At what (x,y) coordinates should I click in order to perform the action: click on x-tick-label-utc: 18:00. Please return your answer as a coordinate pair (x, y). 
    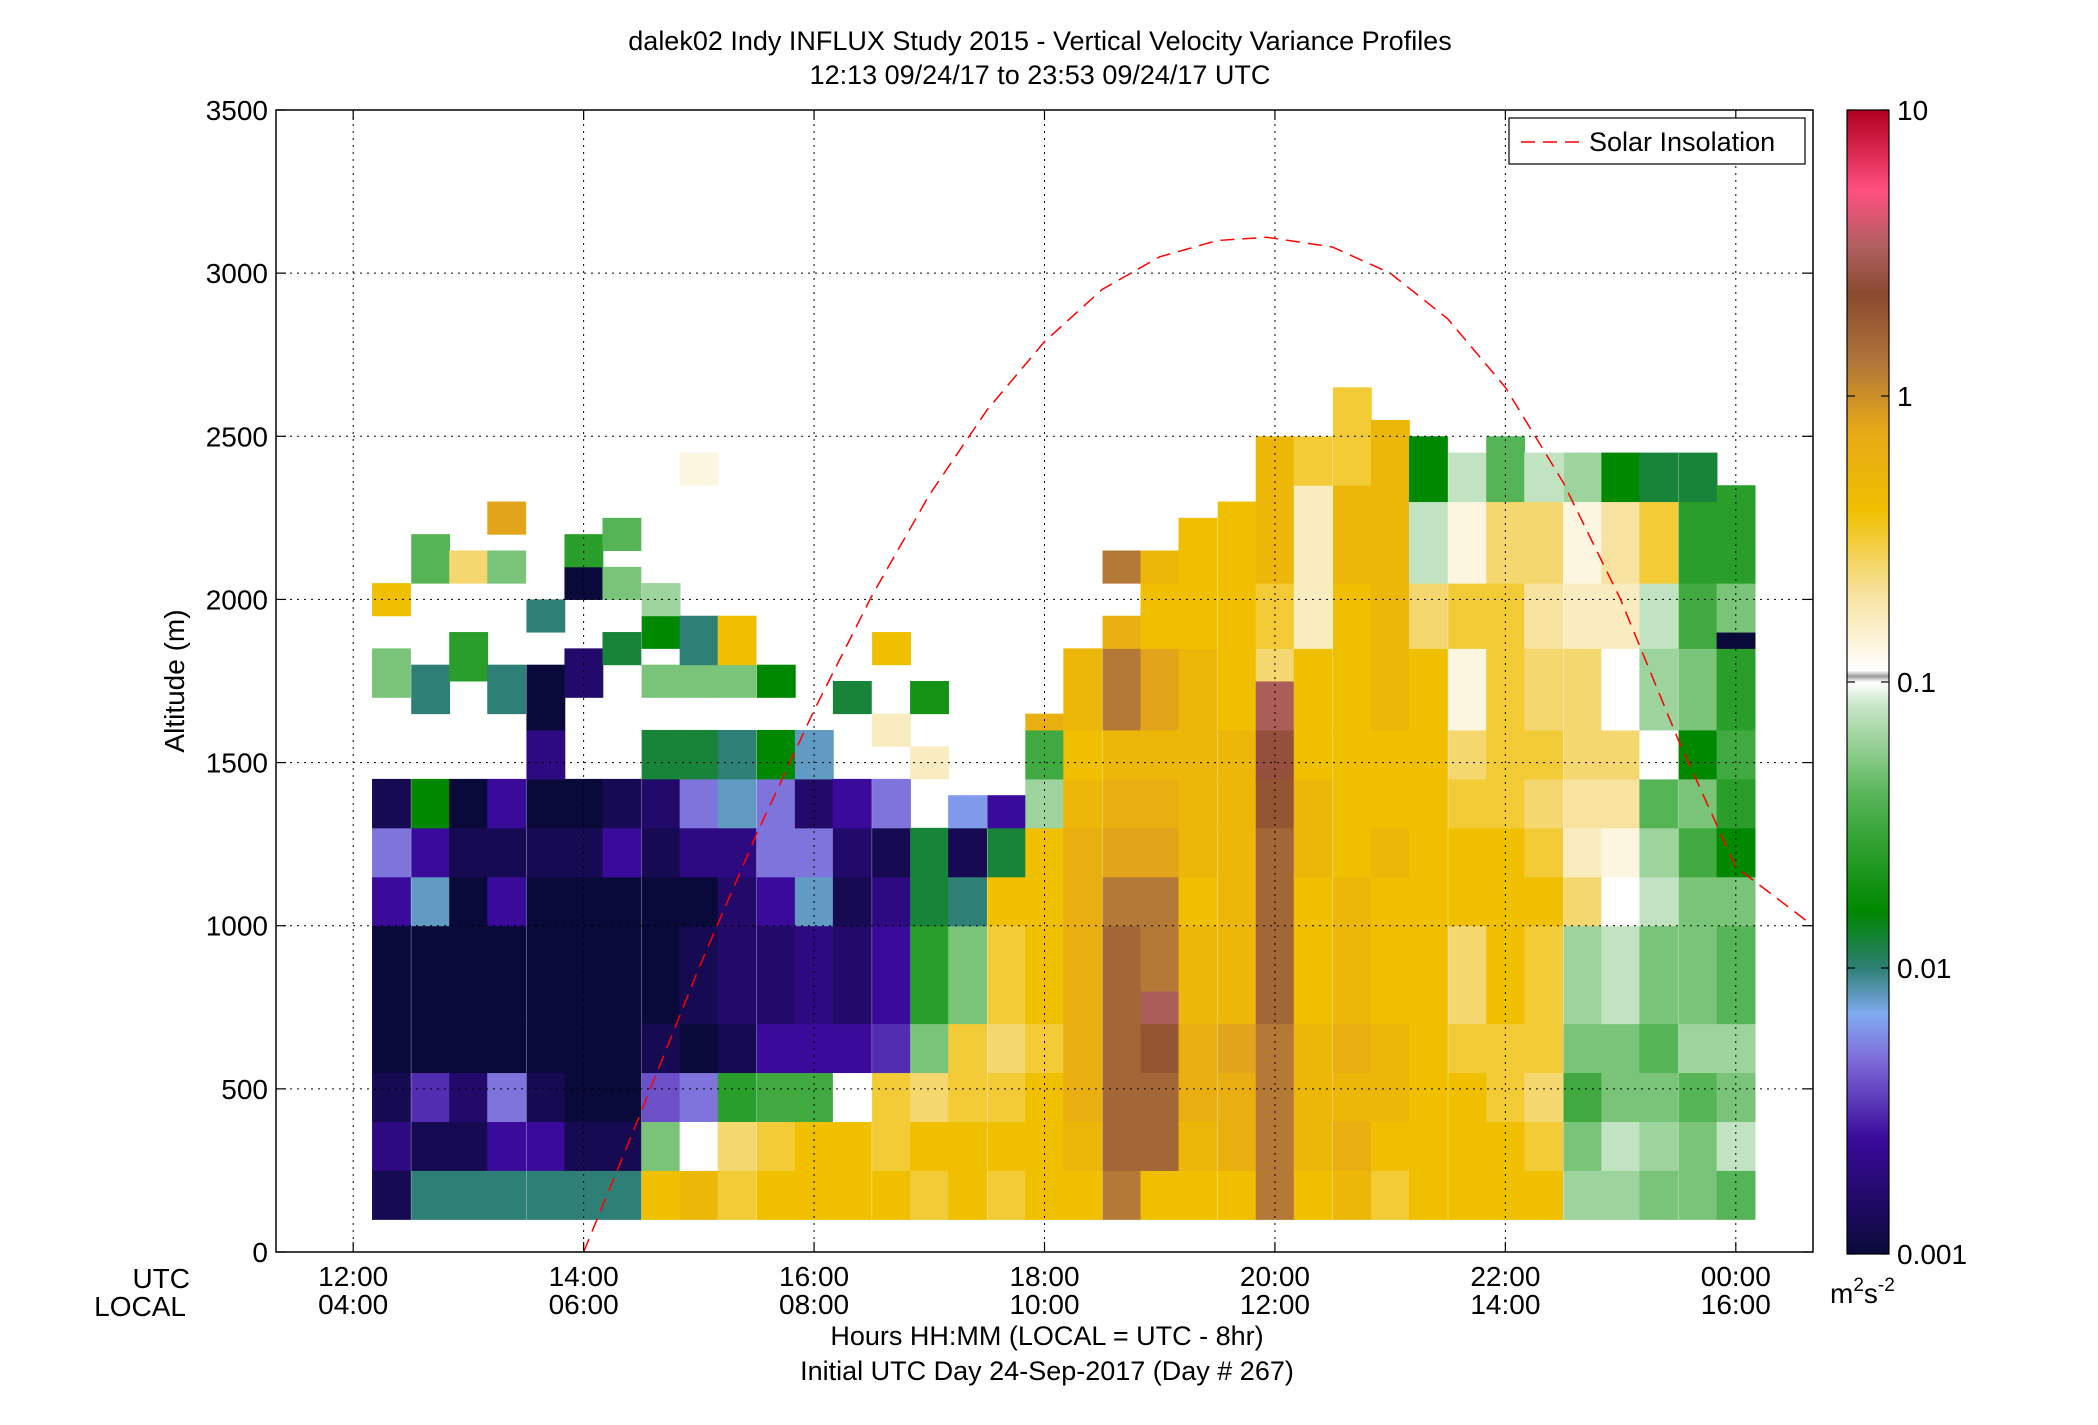
    Looking at the image, I should click on (1044, 1276).